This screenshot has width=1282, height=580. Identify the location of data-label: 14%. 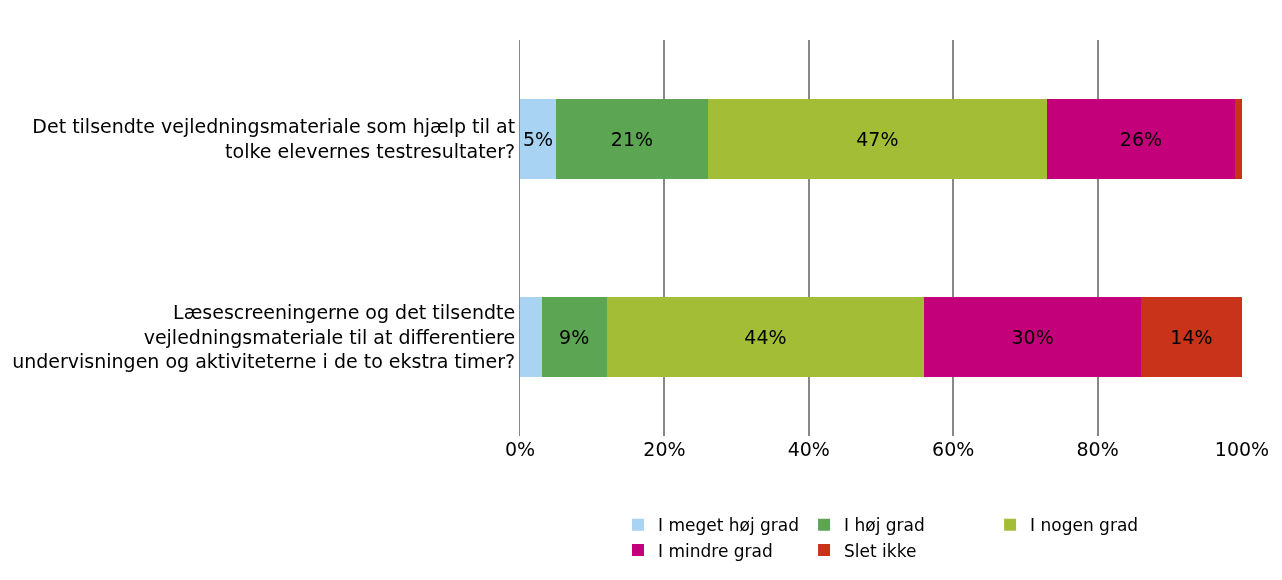
(1191, 337).